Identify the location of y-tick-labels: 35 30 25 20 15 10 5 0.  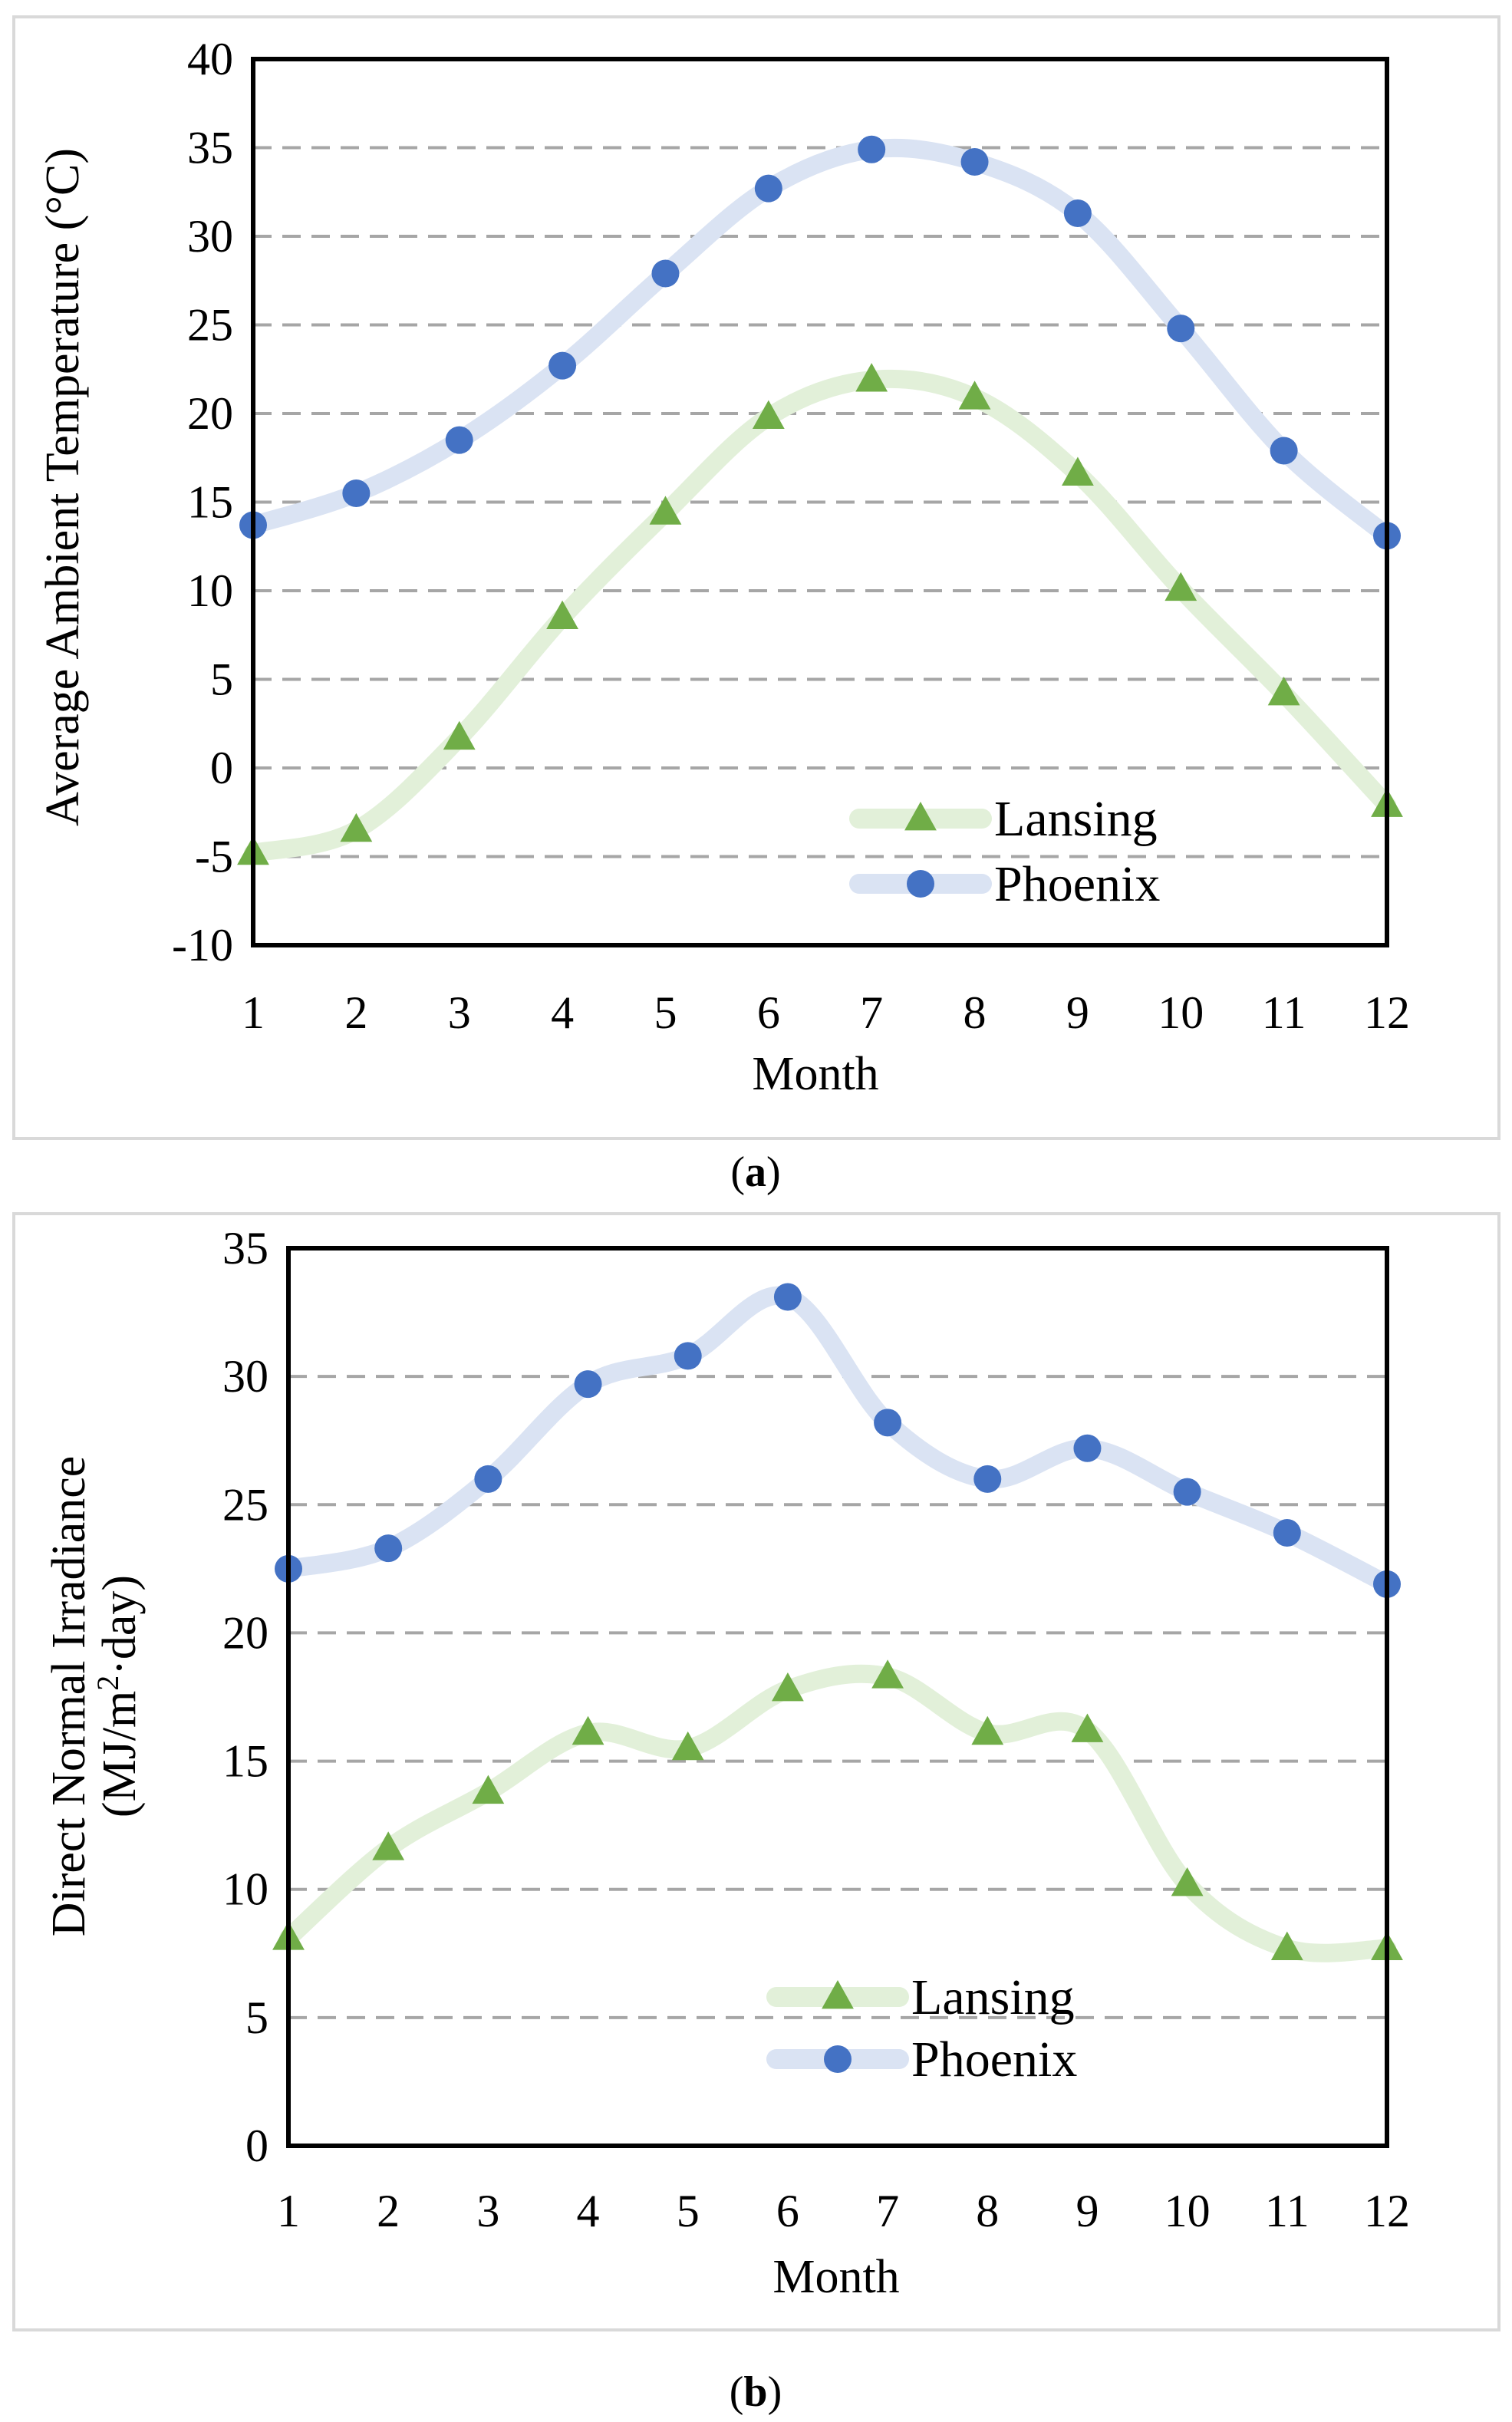
(245, 1697).